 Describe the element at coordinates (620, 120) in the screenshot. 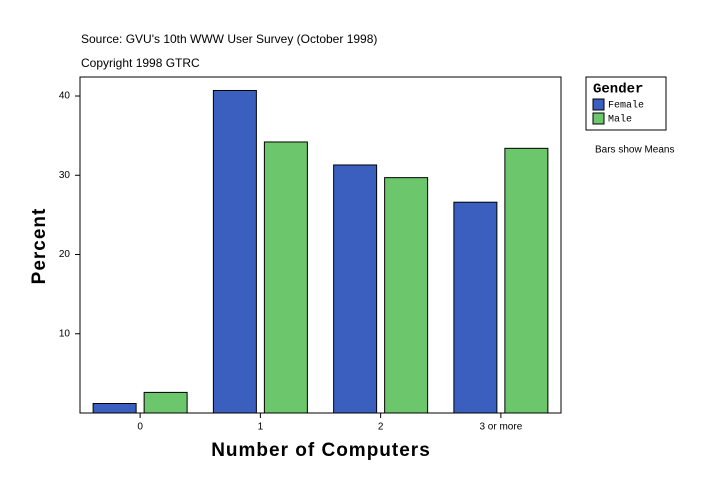

I see `legend-label: Male` at that location.